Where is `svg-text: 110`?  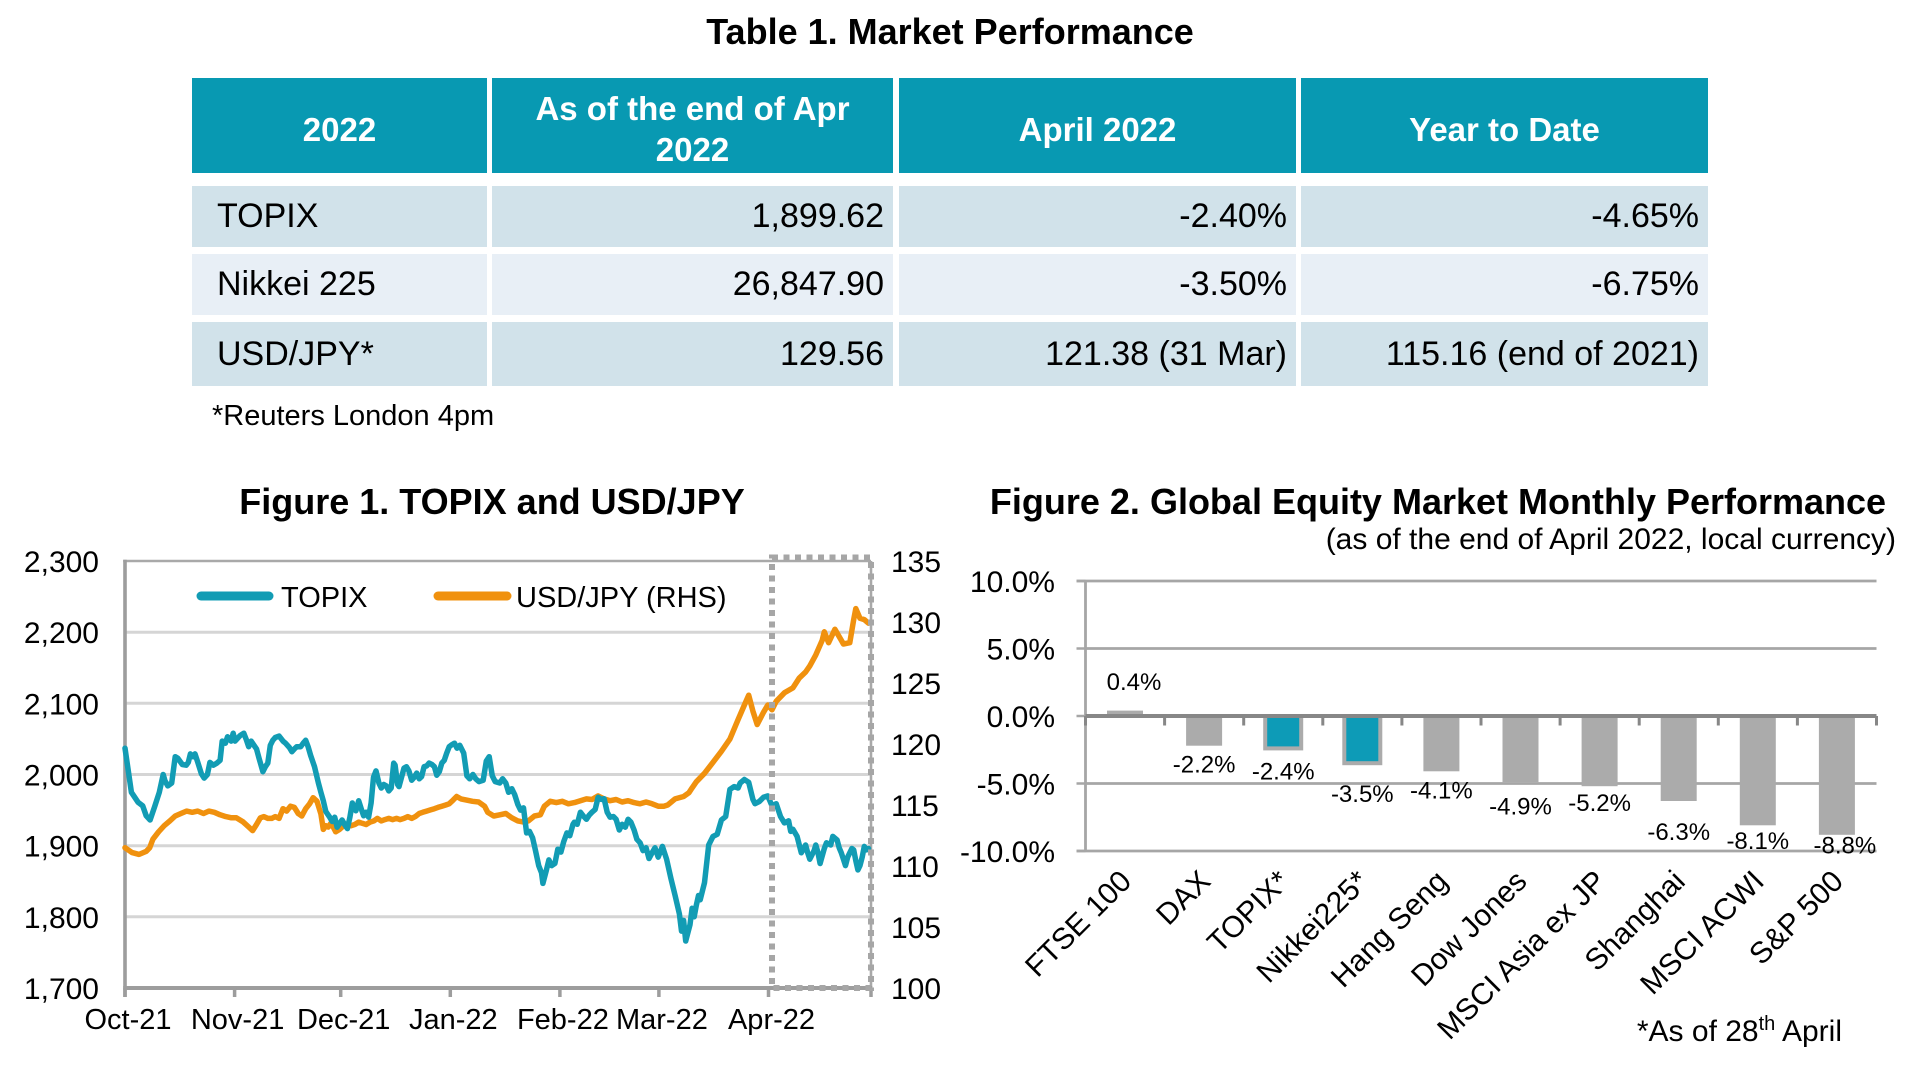
svg-text: 110 is located at coordinates (915, 867).